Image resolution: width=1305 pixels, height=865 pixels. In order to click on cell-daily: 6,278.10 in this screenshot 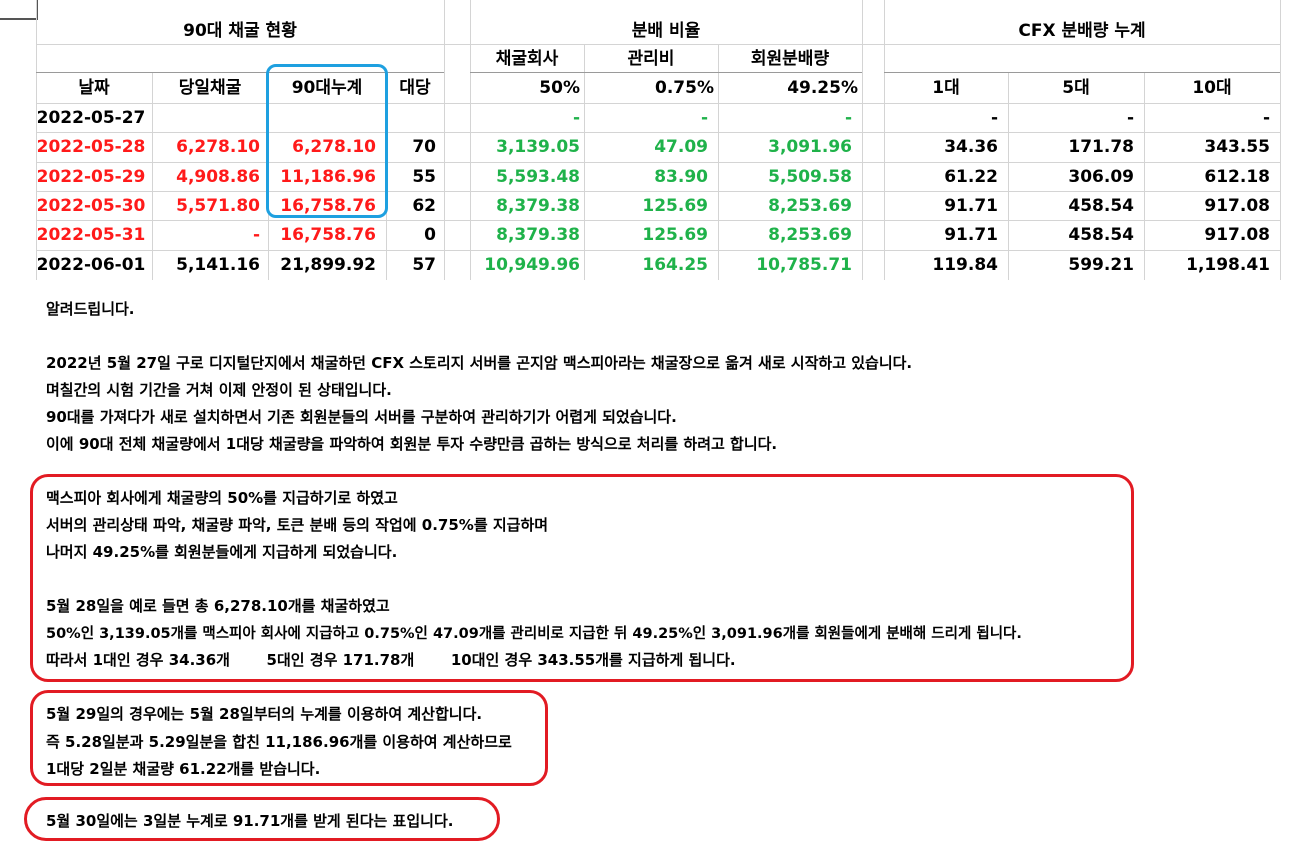, I will do `click(218, 147)`.